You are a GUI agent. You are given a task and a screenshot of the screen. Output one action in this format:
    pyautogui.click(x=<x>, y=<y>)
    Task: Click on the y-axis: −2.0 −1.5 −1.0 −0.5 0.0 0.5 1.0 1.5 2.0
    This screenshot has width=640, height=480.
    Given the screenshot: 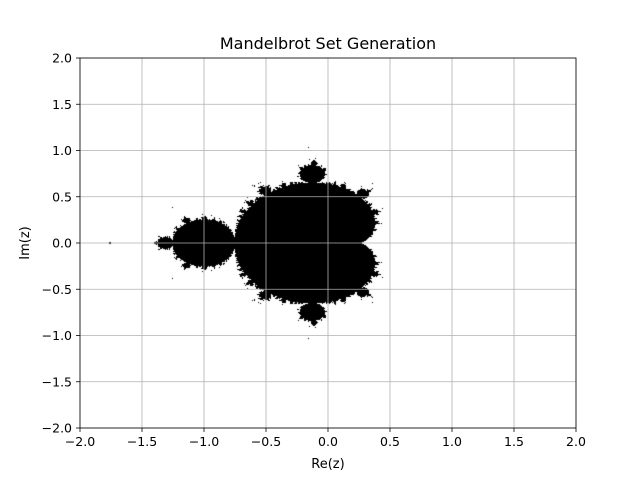 What is the action you would take?
    pyautogui.click(x=61, y=243)
    